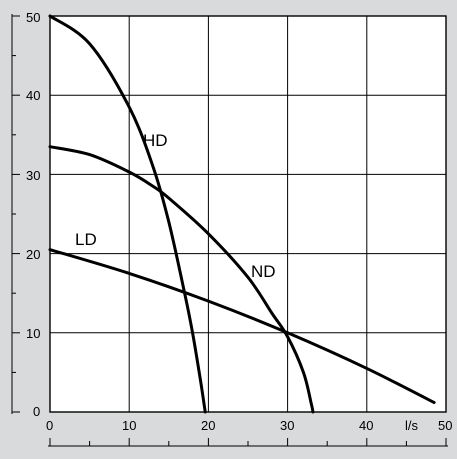 The image size is (457, 459). Describe the element at coordinates (33, 17) in the screenshot. I see `y-tick-label-50: 50` at that location.